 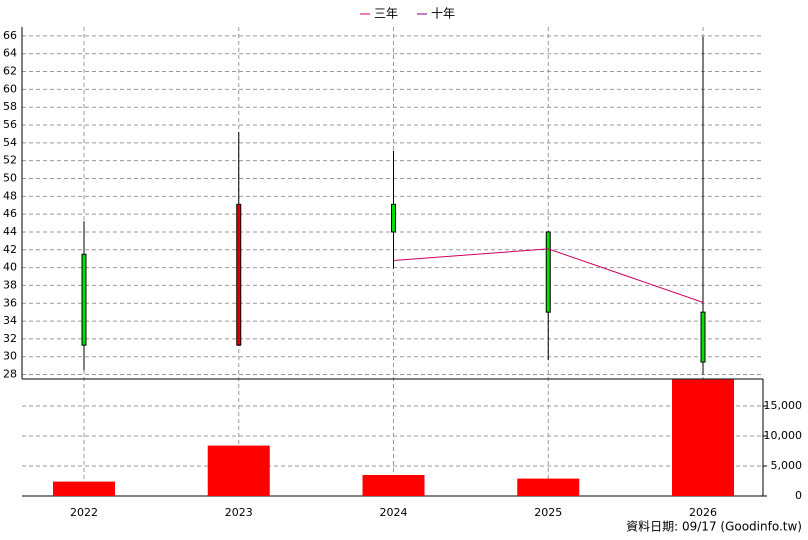 What do you see at coordinates (10, 71) in the screenshot?
I see `y-tick-label: 62` at bounding box center [10, 71].